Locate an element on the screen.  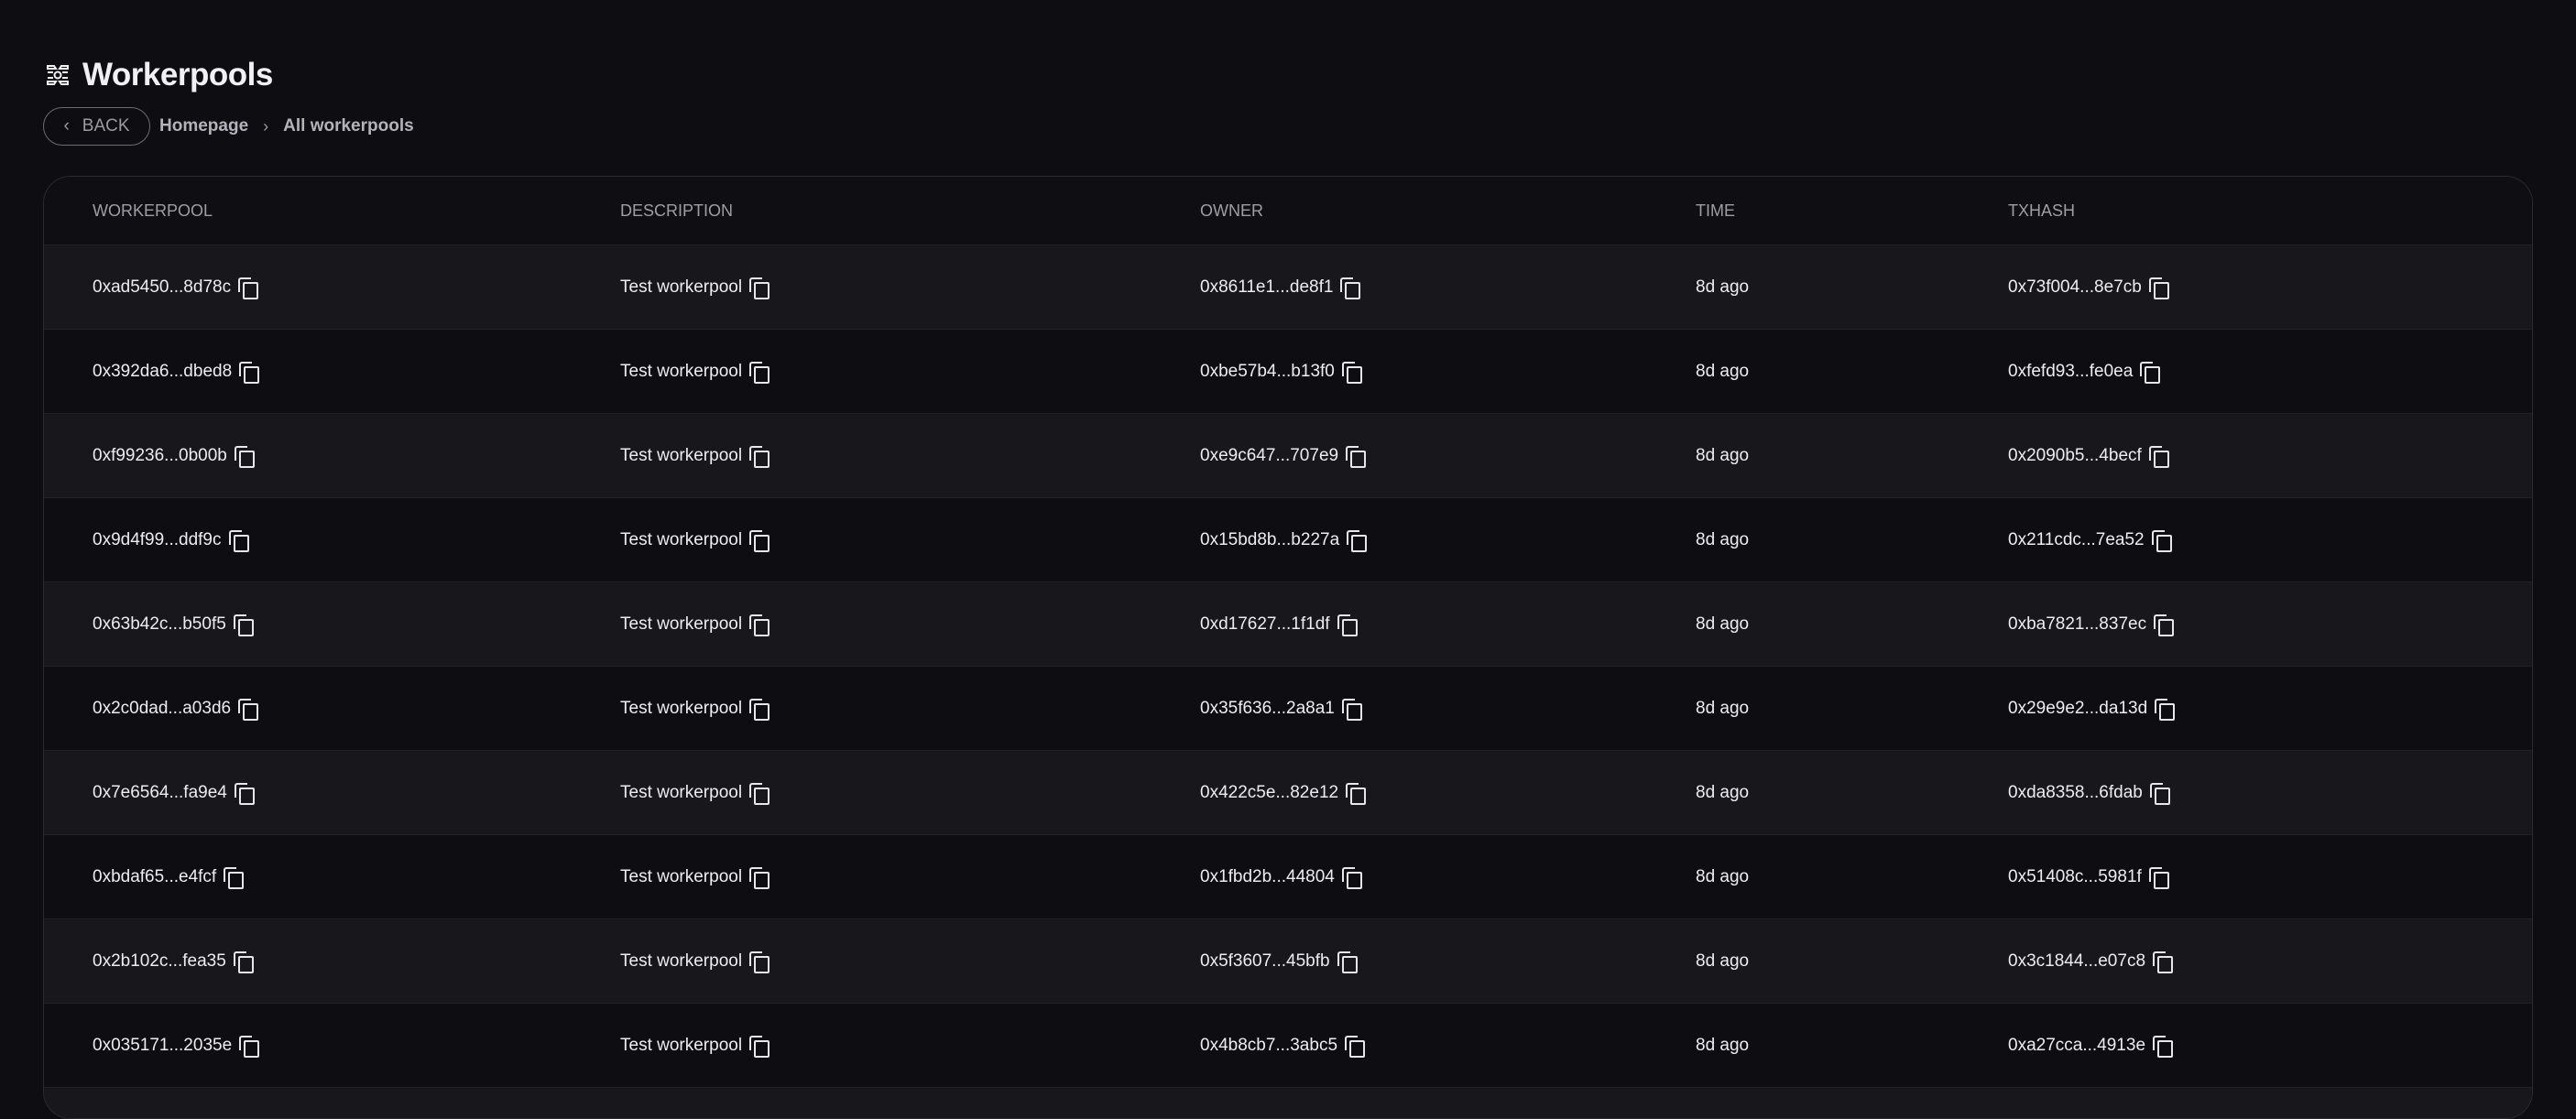
workerpool-value: 0x035171...2035e is located at coordinates (163, 1045).